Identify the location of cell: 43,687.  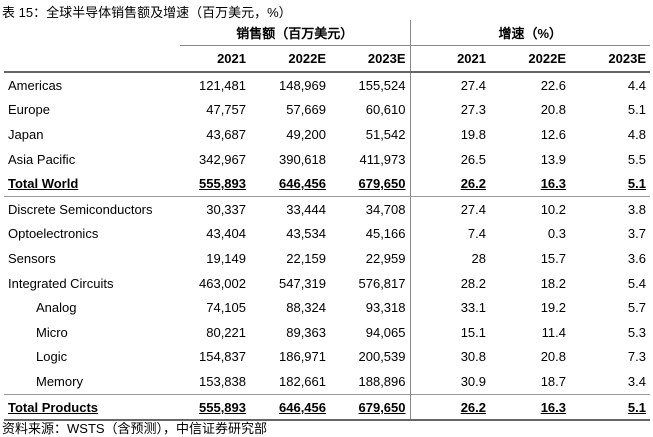
(215, 134).